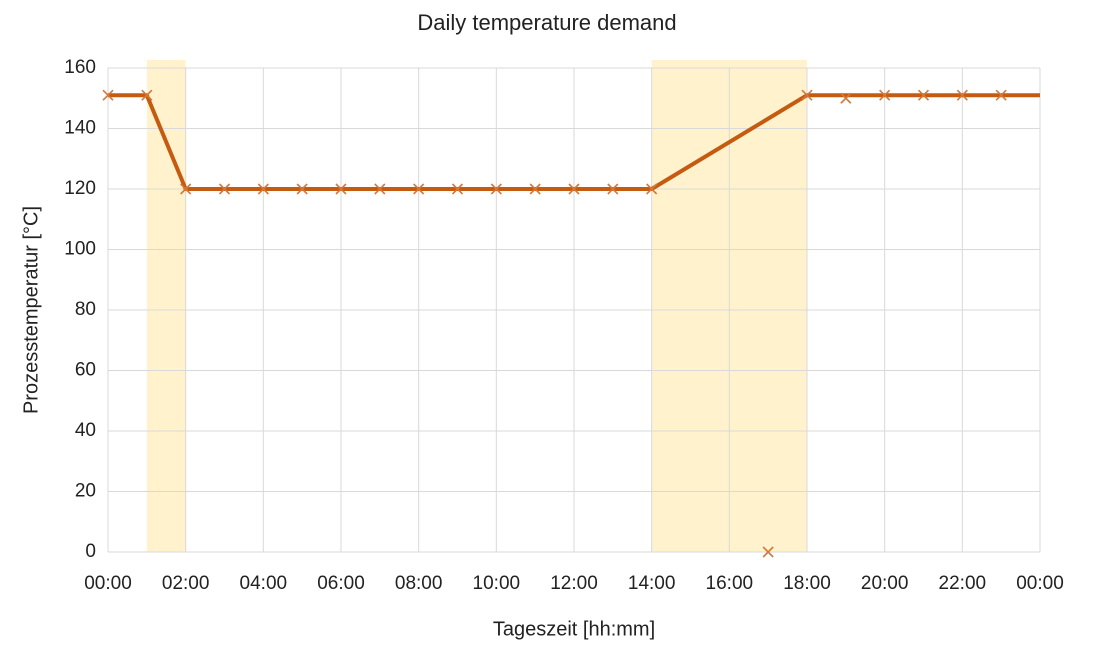  I want to click on x-tick-label: 22:00, so click(963, 583).